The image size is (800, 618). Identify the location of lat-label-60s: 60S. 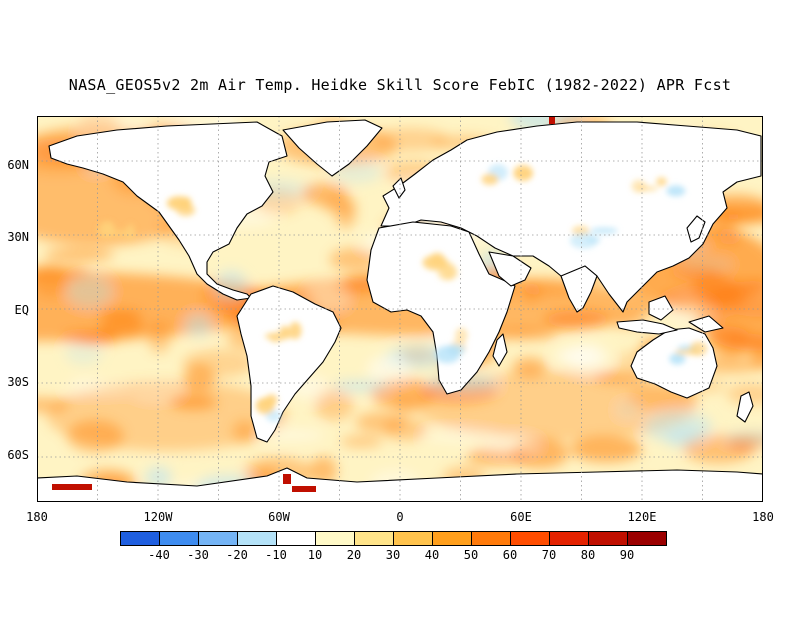
(18, 455).